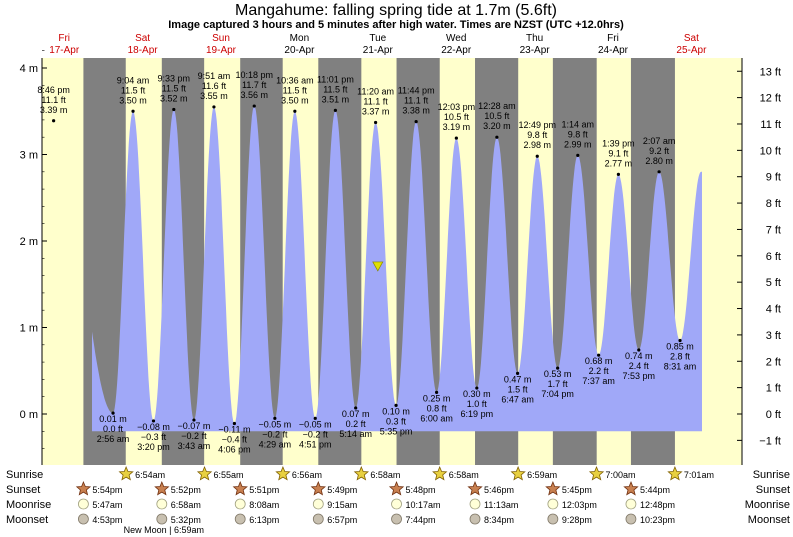 The height and width of the screenshot is (537, 793). Describe the element at coordinates (534, 38) in the screenshot. I see `day-weekday-label: Thu` at that location.